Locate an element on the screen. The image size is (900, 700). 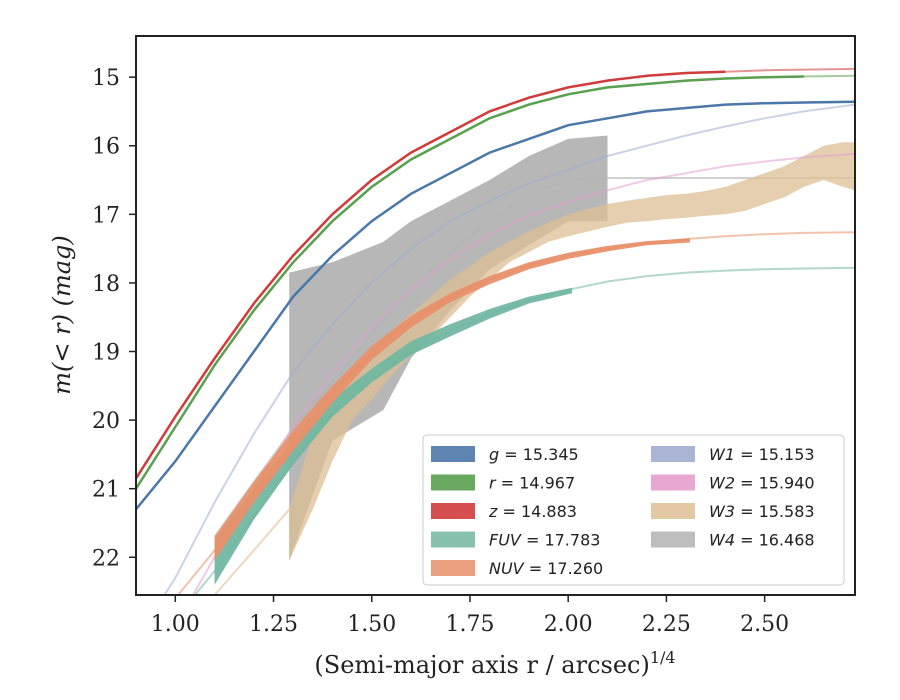
legend-label: r = 14.967 is located at coordinates (532, 483).